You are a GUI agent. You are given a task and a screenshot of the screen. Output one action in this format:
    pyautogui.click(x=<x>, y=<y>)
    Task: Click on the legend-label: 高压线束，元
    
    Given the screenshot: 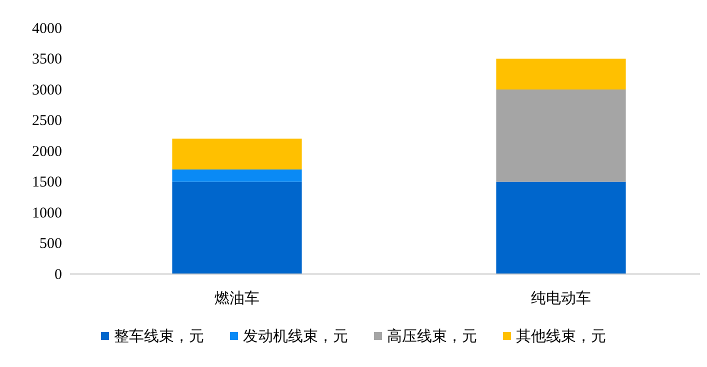 What is the action you would take?
    pyautogui.click(x=432, y=336)
    